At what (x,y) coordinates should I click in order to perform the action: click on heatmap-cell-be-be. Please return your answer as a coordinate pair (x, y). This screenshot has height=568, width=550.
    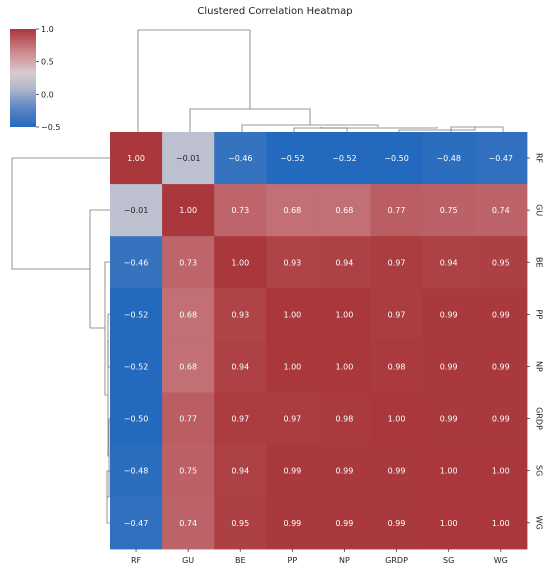
    Looking at the image, I should click on (240, 262).